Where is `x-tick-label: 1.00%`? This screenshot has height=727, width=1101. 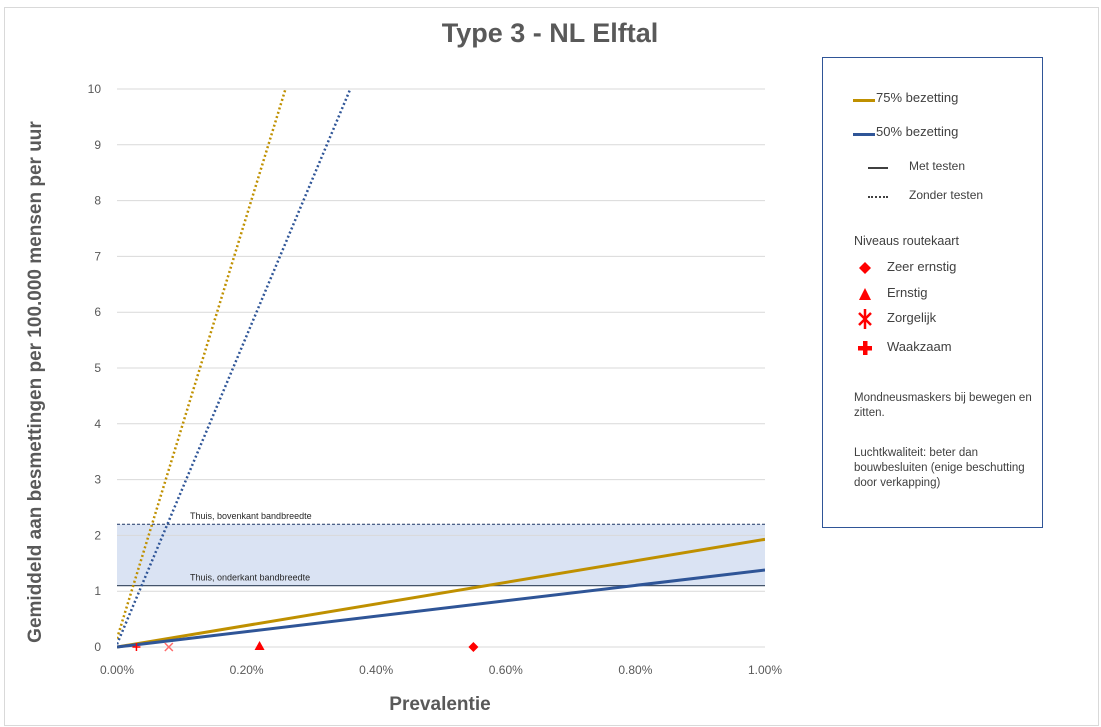
x-tick-label: 1.00% is located at coordinates (765, 670).